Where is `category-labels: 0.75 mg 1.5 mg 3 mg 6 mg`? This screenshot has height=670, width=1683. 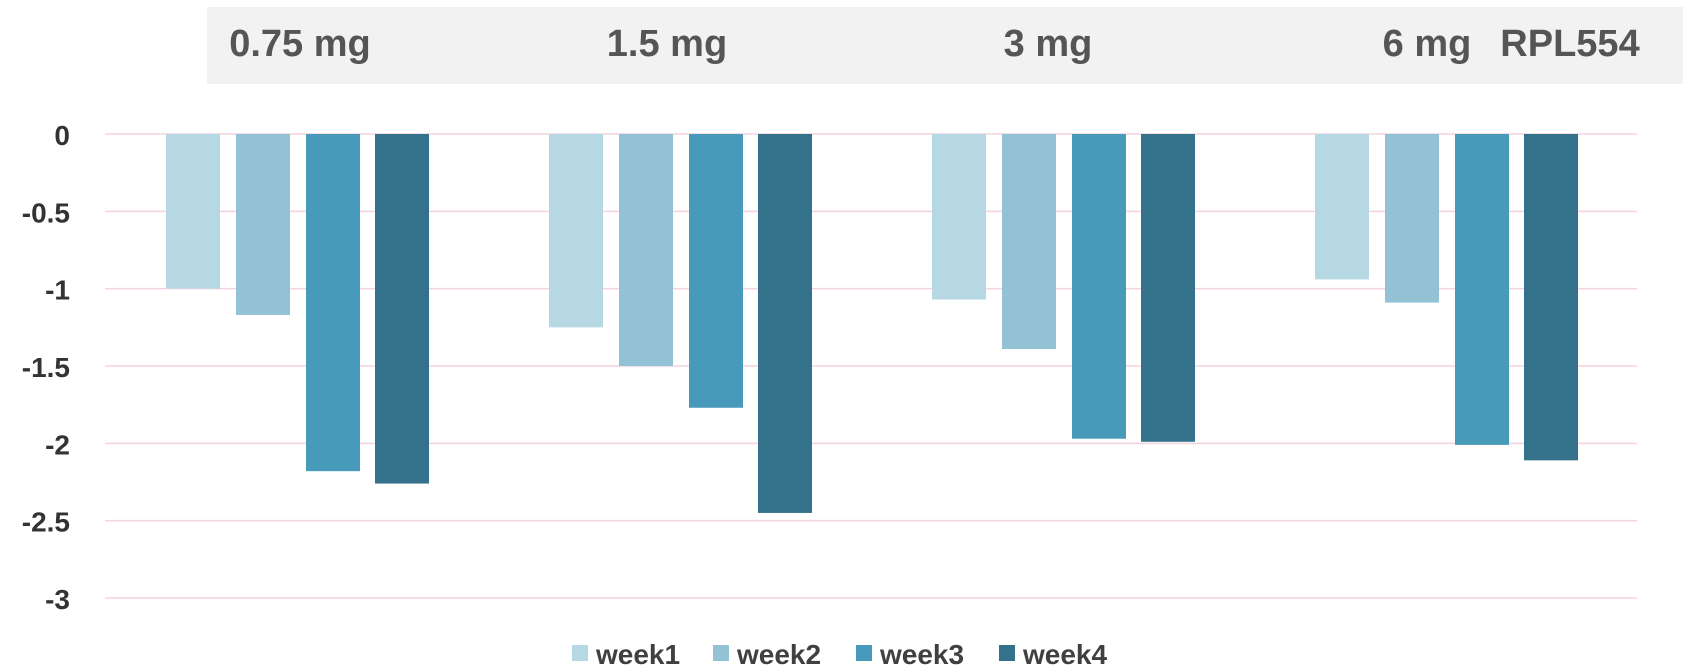 category-labels: 0.75 mg 1.5 mg 3 mg 6 mg is located at coordinates (850, 44).